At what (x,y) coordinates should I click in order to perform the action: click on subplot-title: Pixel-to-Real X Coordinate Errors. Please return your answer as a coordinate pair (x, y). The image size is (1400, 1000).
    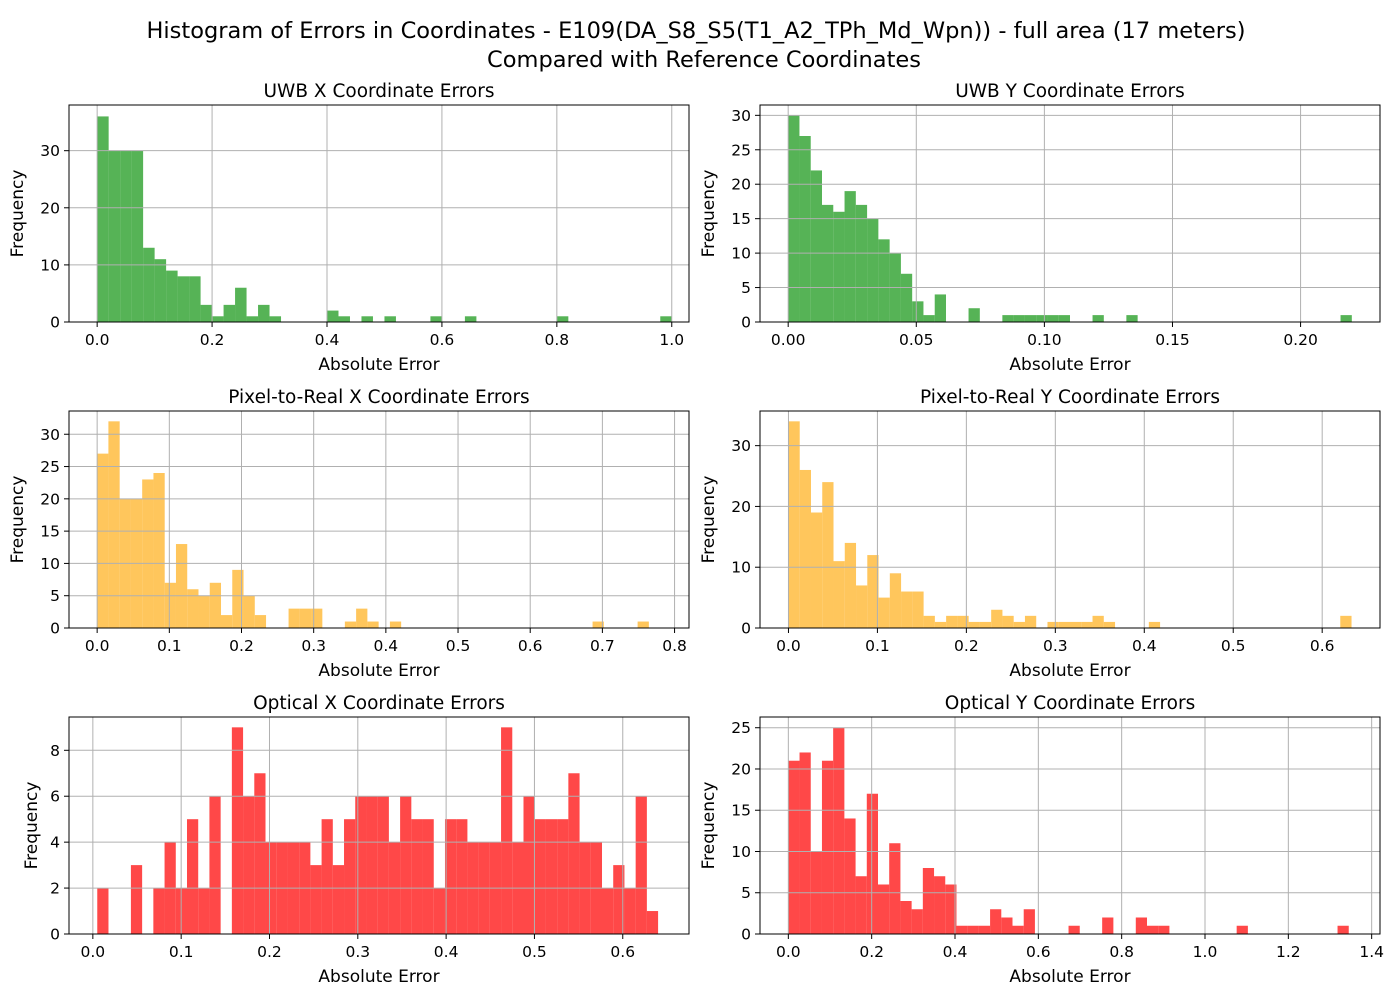
    Looking at the image, I should click on (378, 397).